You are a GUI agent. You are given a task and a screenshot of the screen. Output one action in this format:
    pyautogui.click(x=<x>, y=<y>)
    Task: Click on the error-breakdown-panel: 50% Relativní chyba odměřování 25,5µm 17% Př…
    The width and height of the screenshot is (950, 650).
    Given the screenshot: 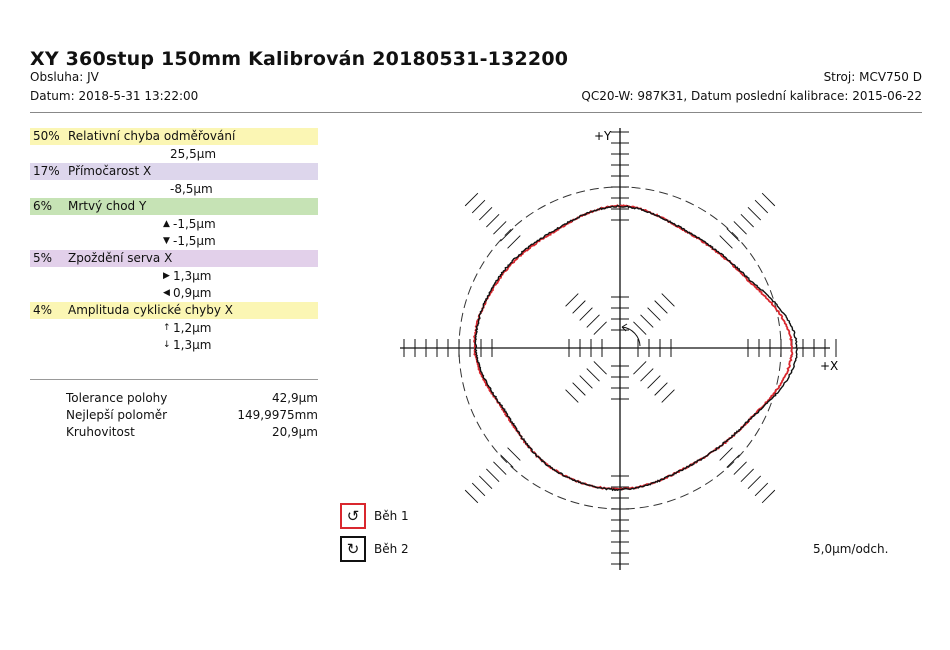 What is the action you would take?
    pyautogui.click(x=174, y=241)
    